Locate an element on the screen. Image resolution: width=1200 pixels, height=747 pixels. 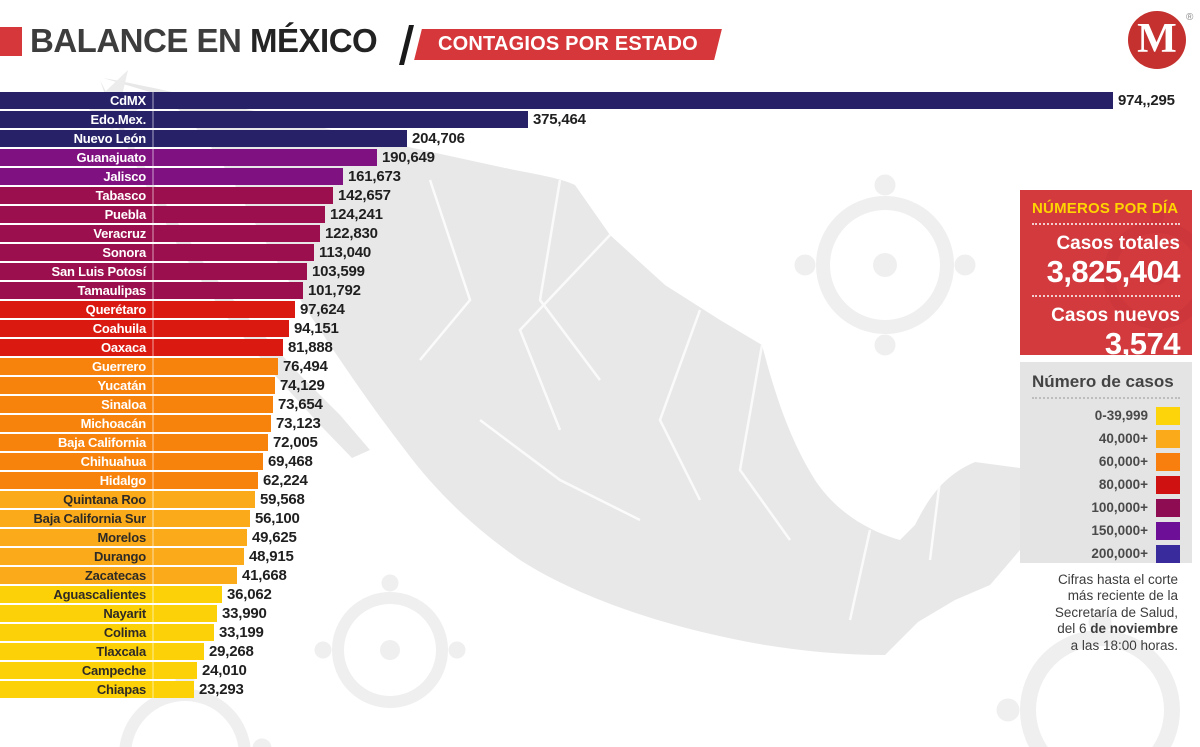
bar-value: 97,624 is located at coordinates (322, 309).